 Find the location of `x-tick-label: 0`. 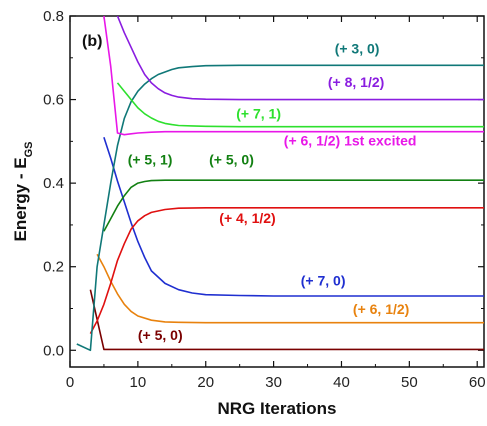

x-tick-label: 0 is located at coordinates (70, 382).